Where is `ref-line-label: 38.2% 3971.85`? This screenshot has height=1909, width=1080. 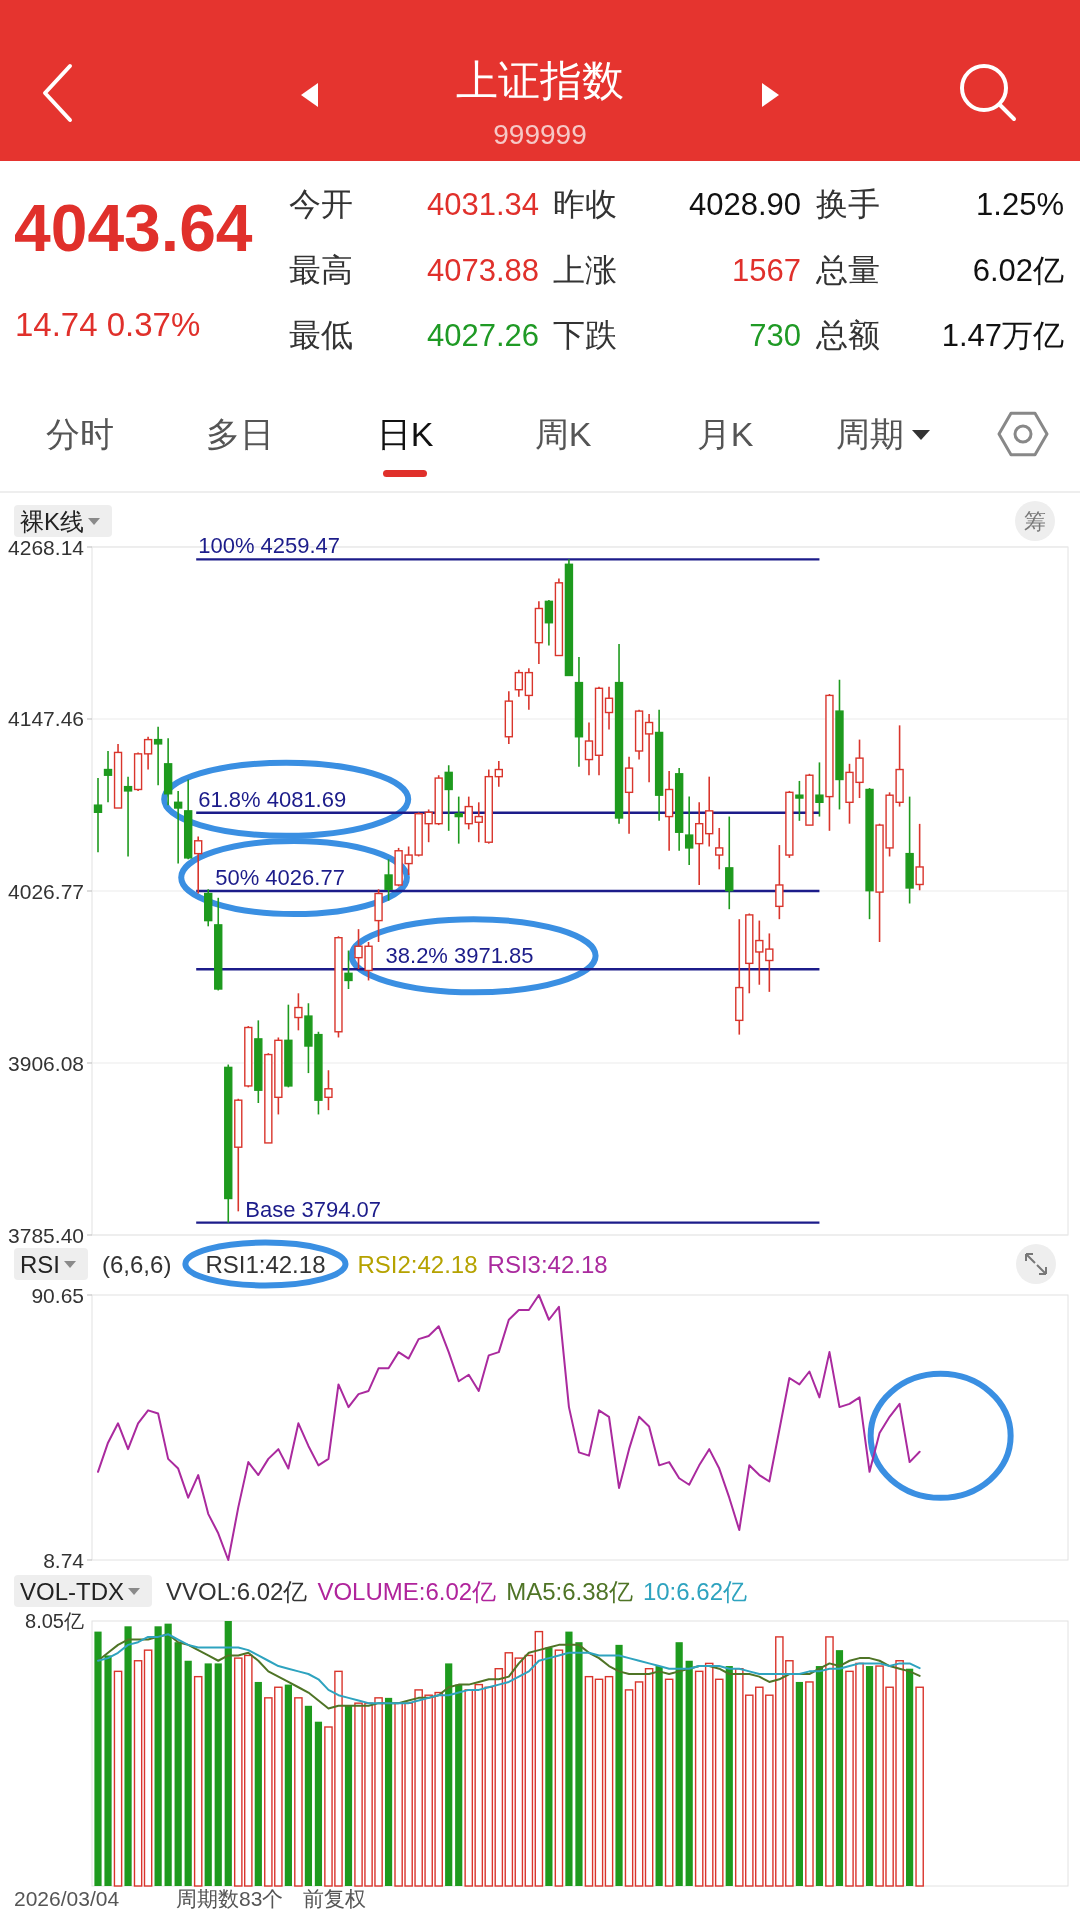 ref-line-label: 38.2% 3971.85 is located at coordinates (459, 956).